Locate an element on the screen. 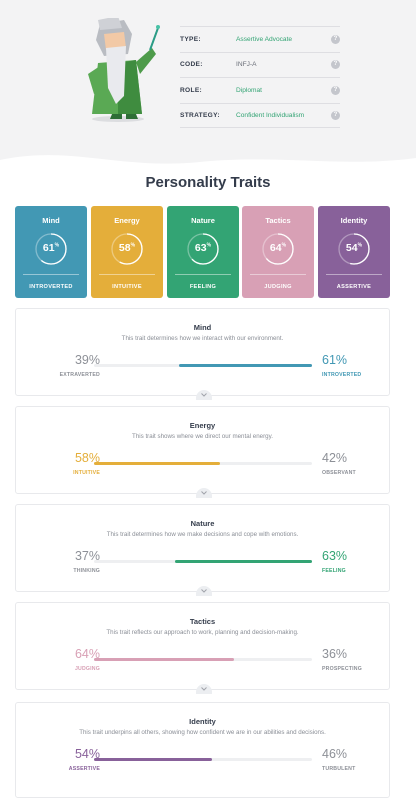  row-value: INFJ-A is located at coordinates (246, 65).